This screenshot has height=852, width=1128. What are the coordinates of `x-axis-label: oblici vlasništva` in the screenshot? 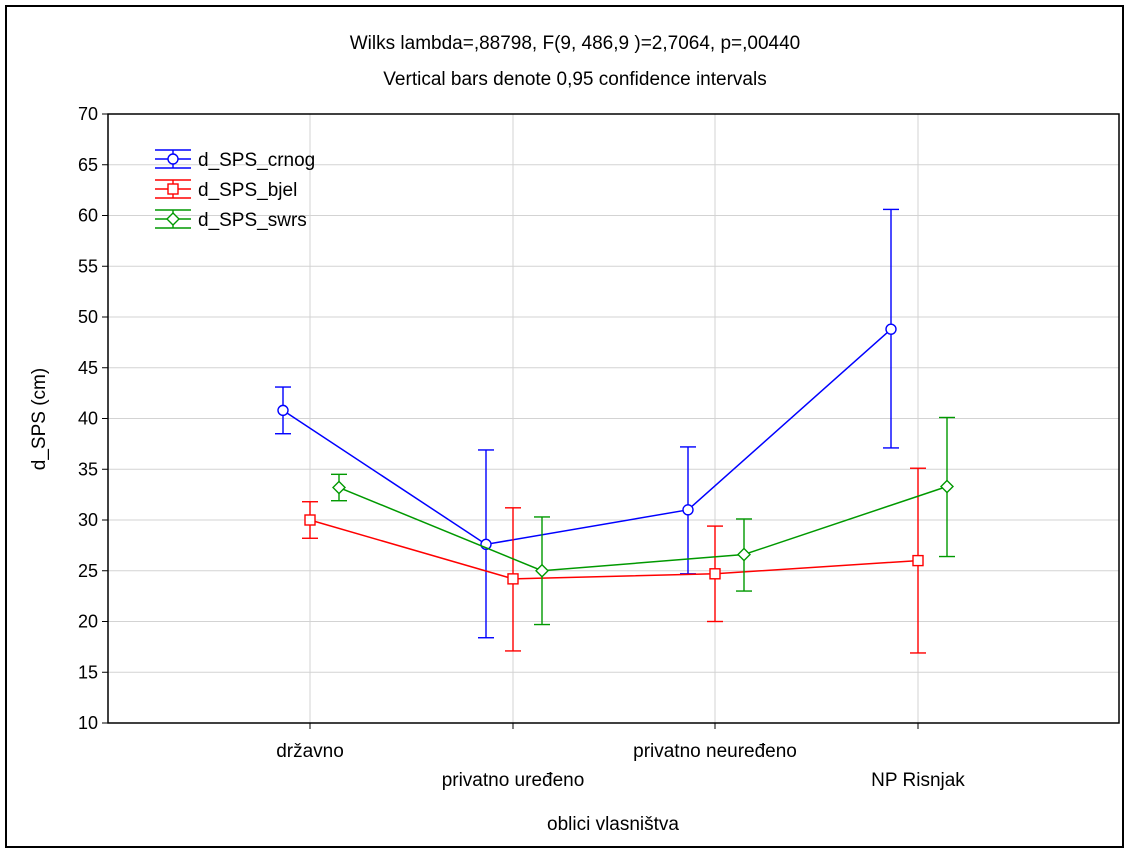 It's located at (613, 824).